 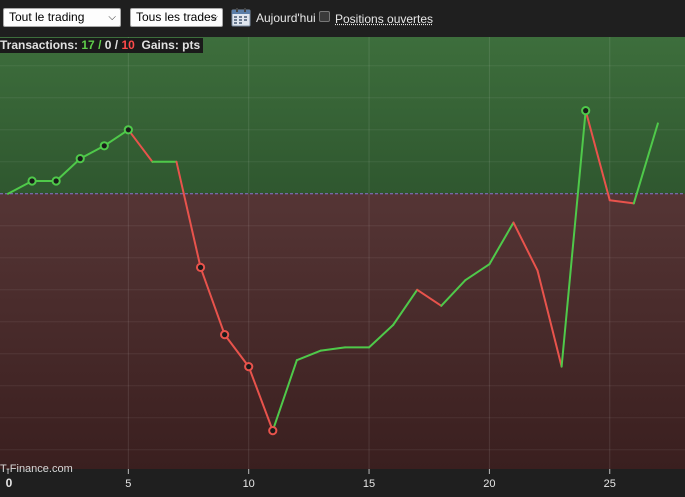 What do you see at coordinates (489, 484) in the screenshot?
I see `x-tick-label: 20` at bounding box center [489, 484].